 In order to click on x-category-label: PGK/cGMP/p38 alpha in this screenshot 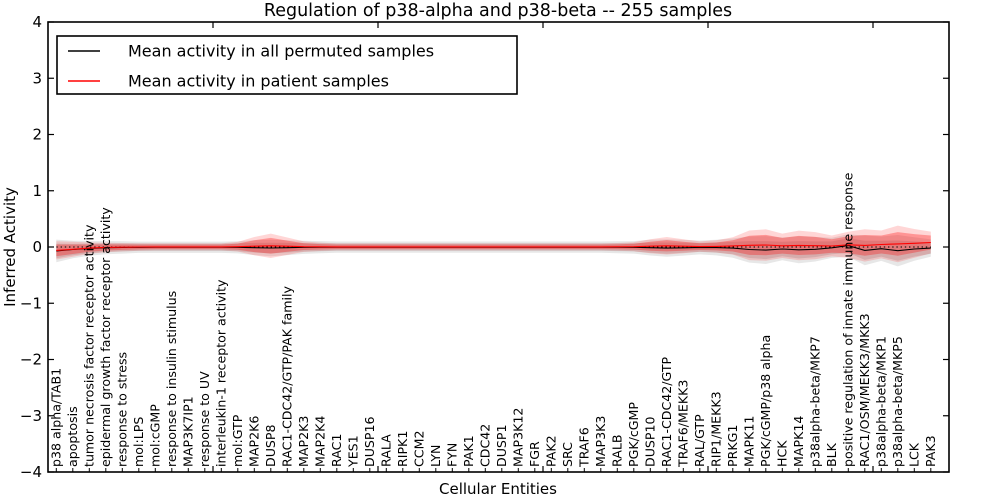, I will do `click(765, 401)`.